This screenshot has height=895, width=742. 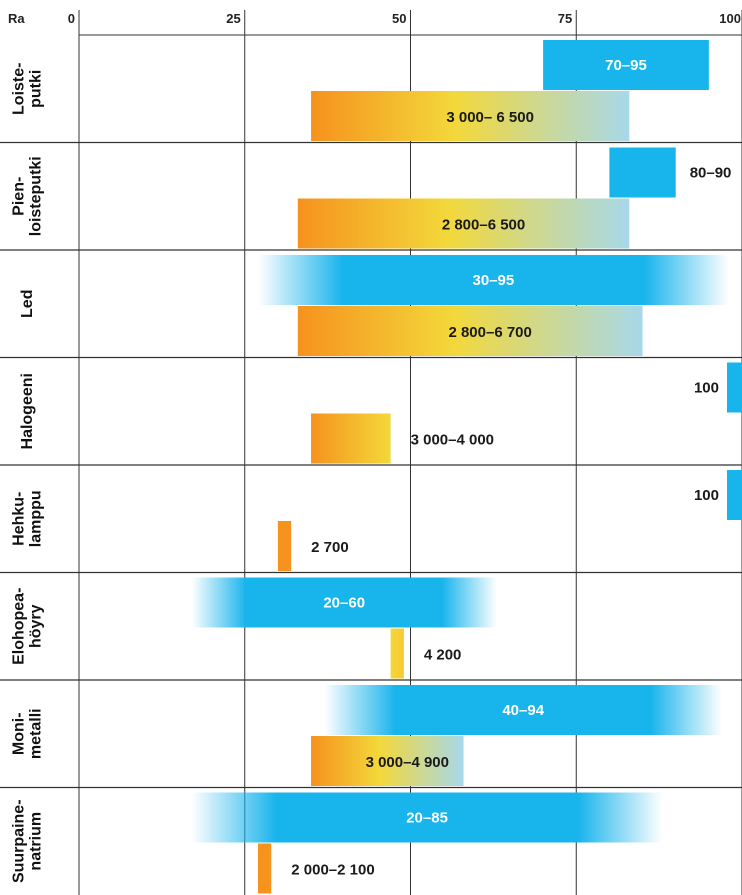 I want to click on x-tick-label: 100, so click(x=730, y=18).